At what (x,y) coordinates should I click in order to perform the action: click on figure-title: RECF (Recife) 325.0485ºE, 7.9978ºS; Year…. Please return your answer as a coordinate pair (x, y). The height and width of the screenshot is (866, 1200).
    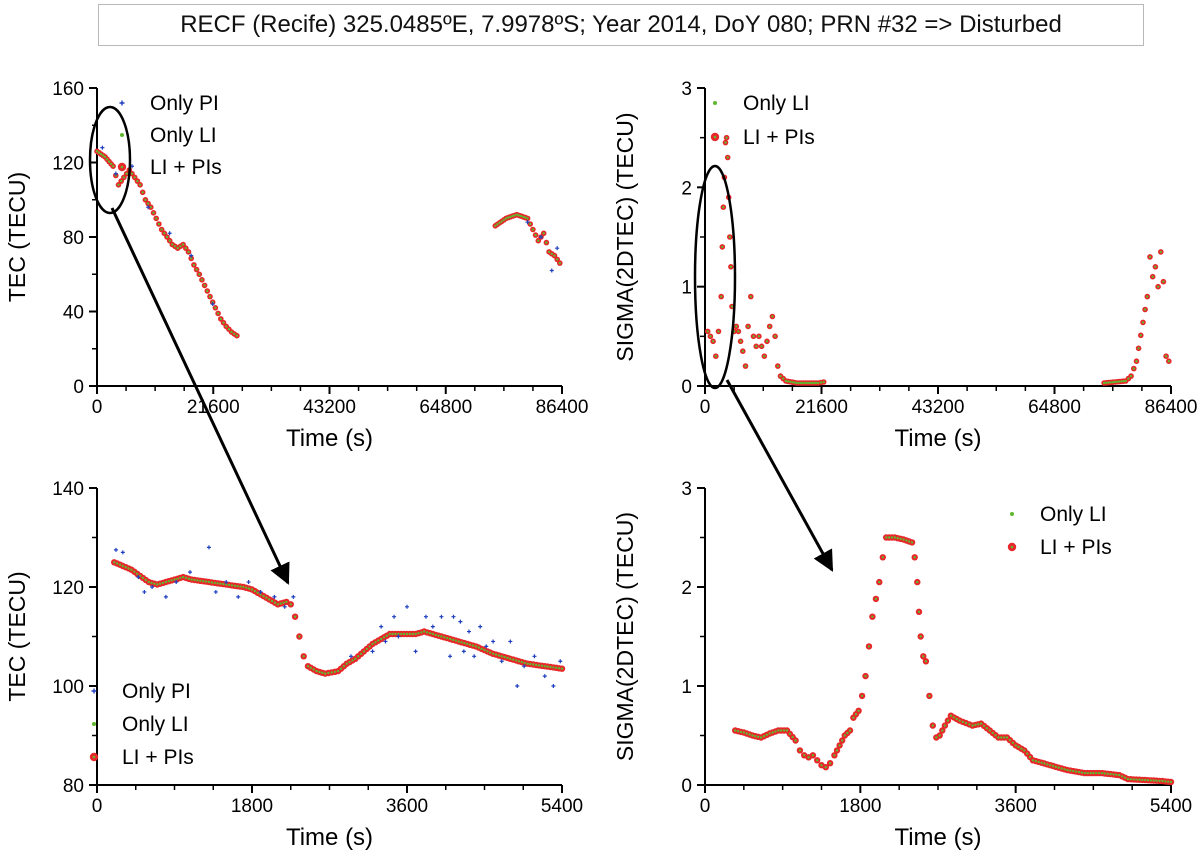
    Looking at the image, I should click on (621, 25).